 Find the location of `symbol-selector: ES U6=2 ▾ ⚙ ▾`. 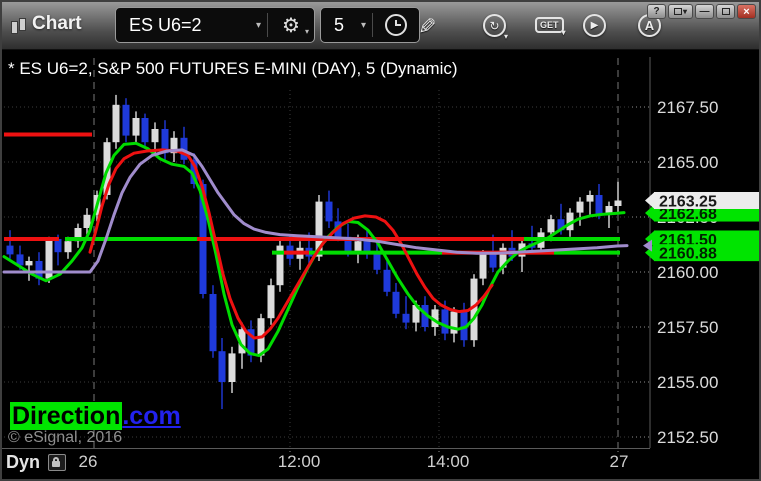

symbol-selector: ES U6=2 ▾ ⚙ ▾ is located at coordinates (215, 25).